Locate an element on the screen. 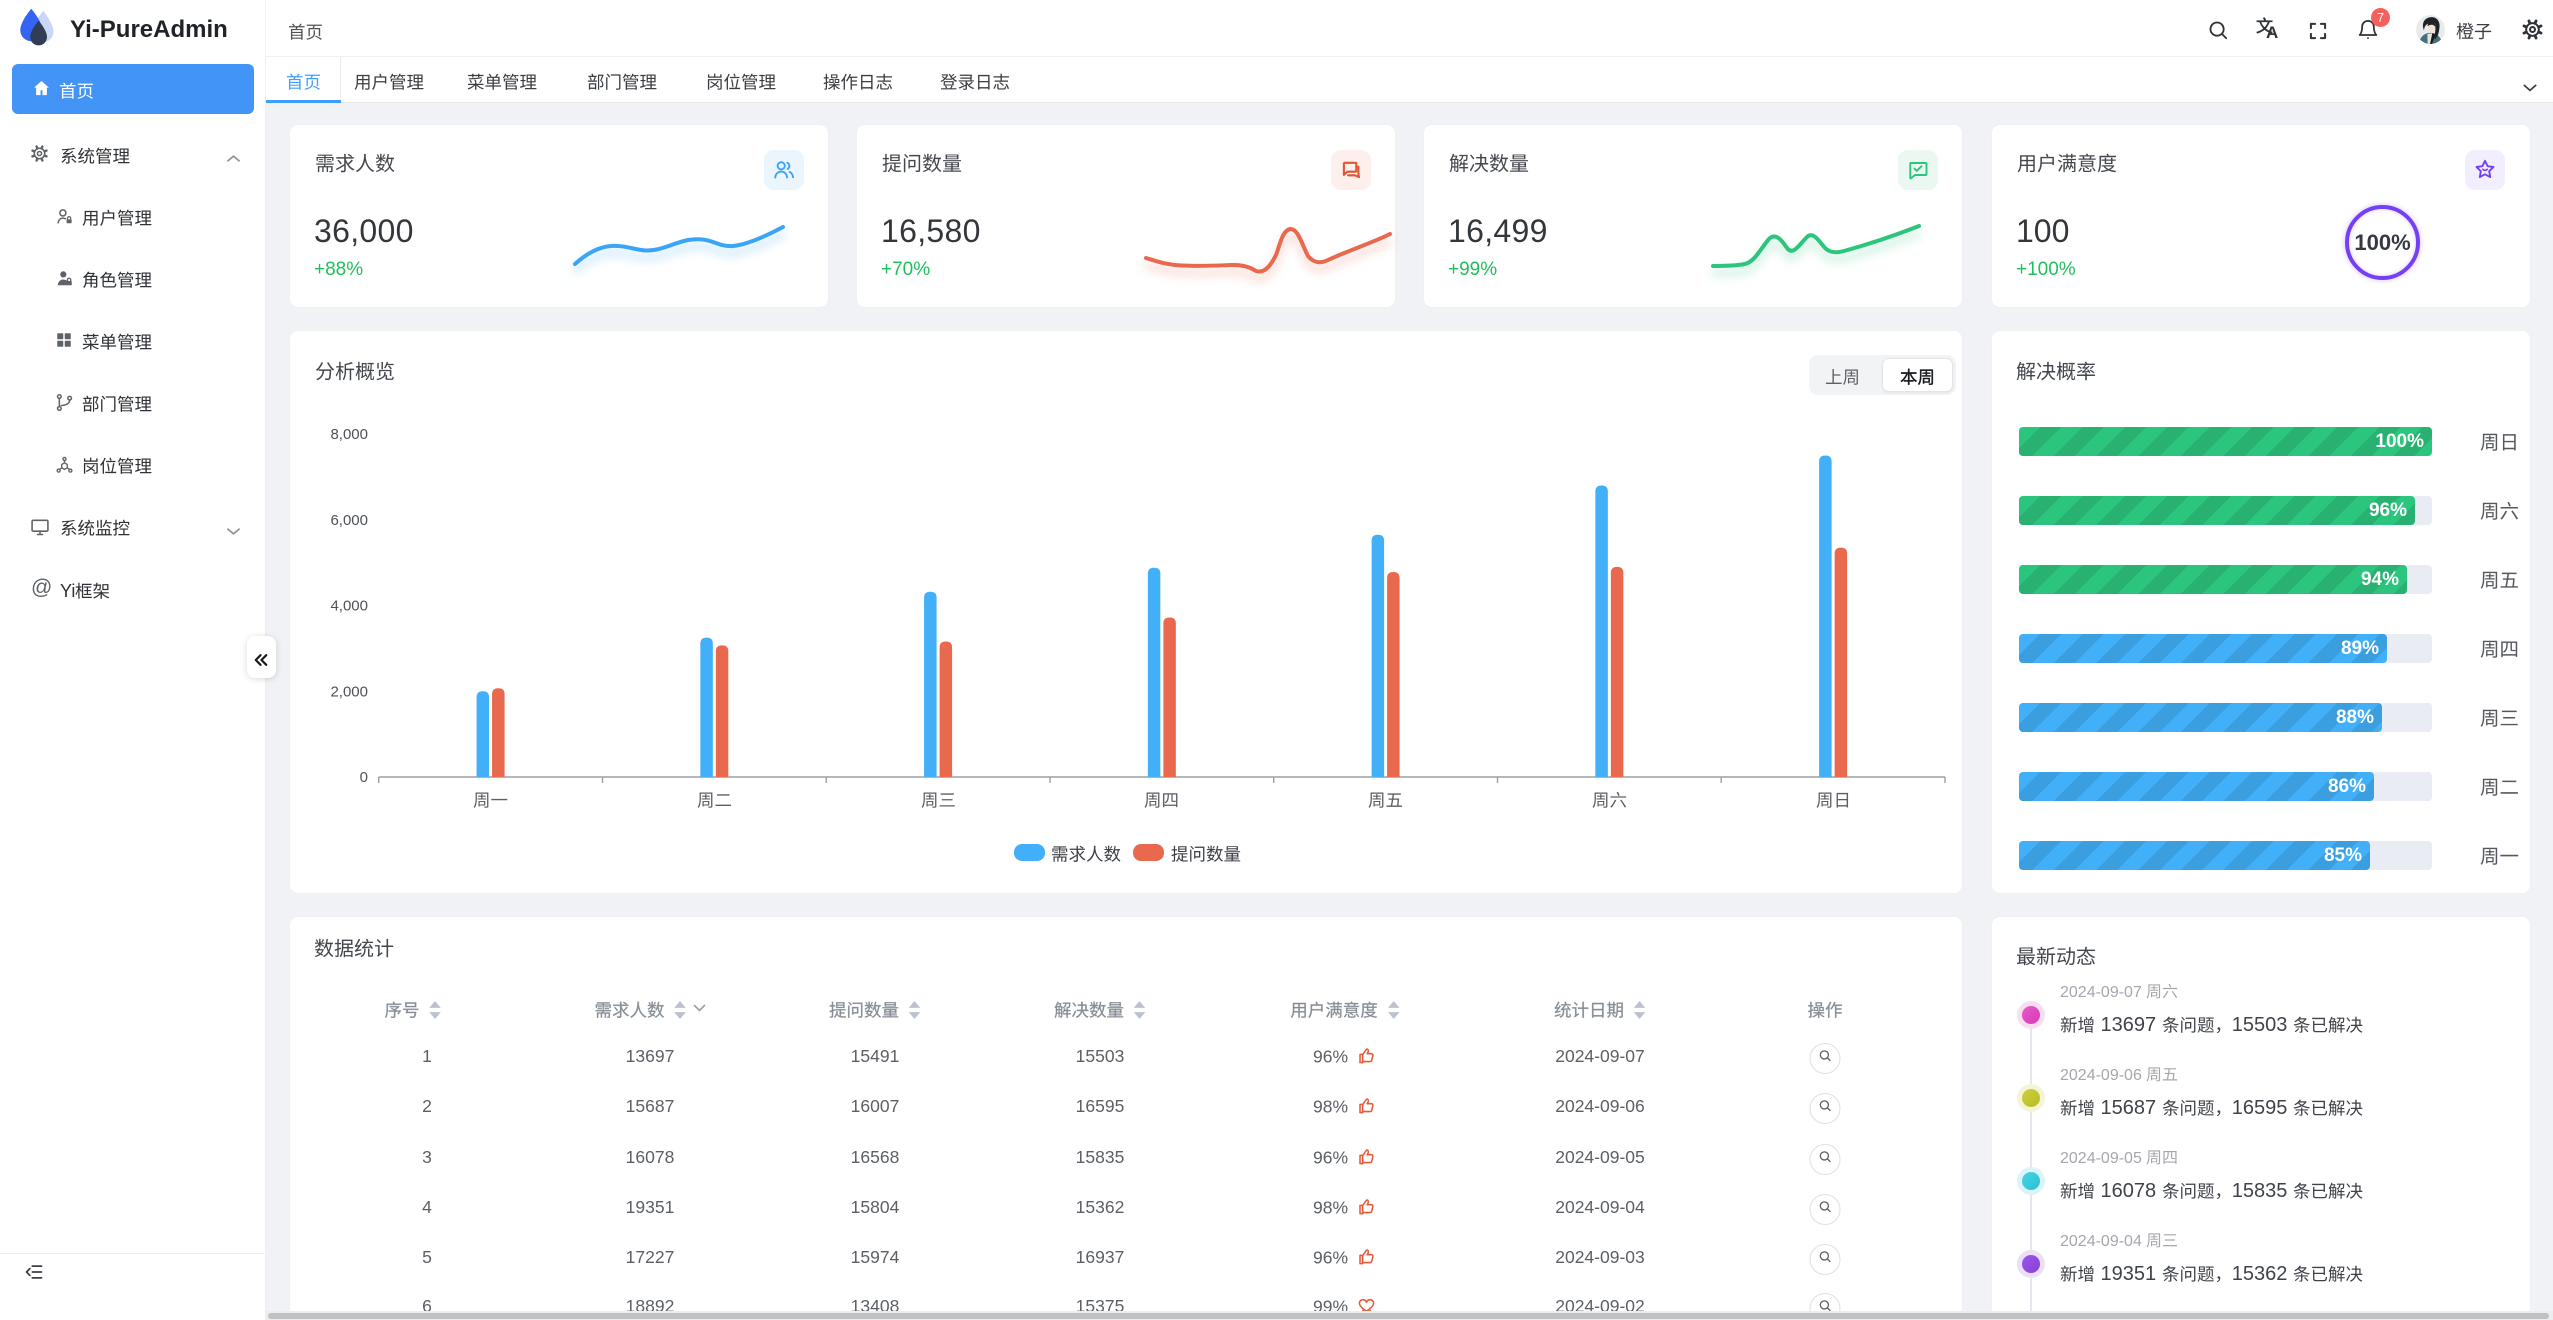 This screenshot has height=1320, width=2553. svg-text: 2,000 is located at coordinates (349, 691).